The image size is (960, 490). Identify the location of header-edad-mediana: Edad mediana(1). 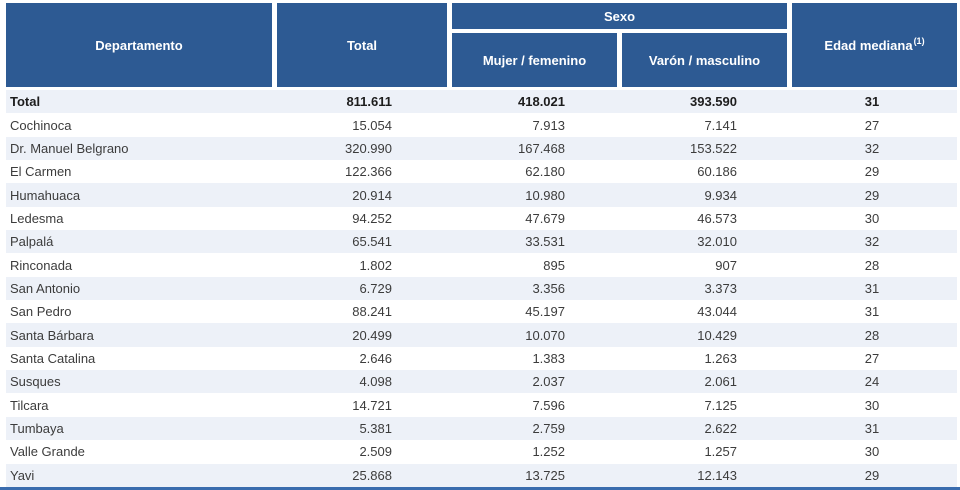
(874, 45).